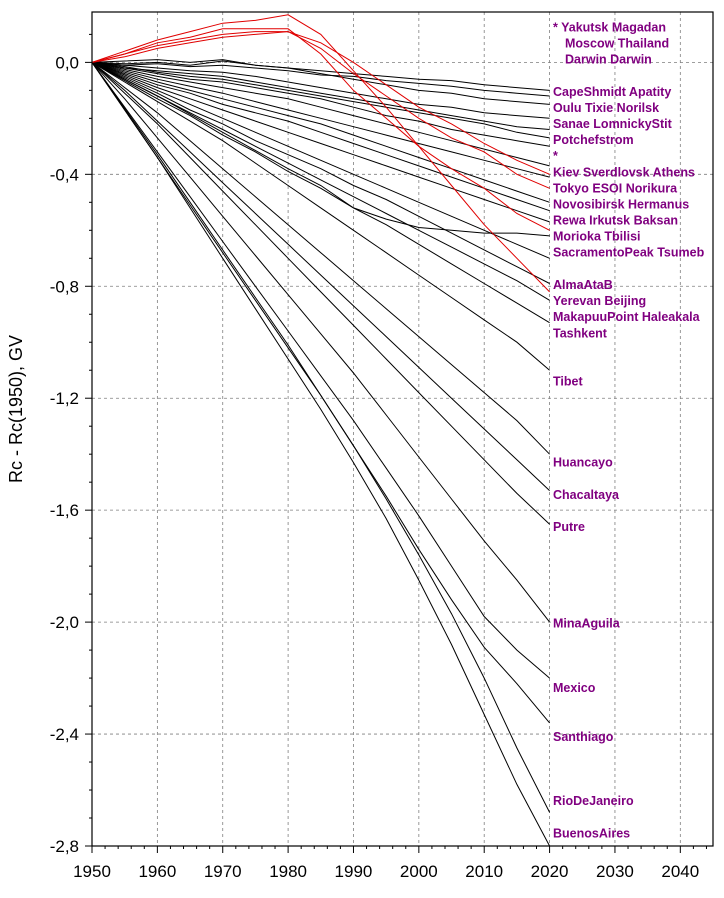 This screenshot has width=724, height=898. Describe the element at coordinates (606, 108) in the screenshot. I see `station-label: Oulu Tixie Norilsk` at that location.